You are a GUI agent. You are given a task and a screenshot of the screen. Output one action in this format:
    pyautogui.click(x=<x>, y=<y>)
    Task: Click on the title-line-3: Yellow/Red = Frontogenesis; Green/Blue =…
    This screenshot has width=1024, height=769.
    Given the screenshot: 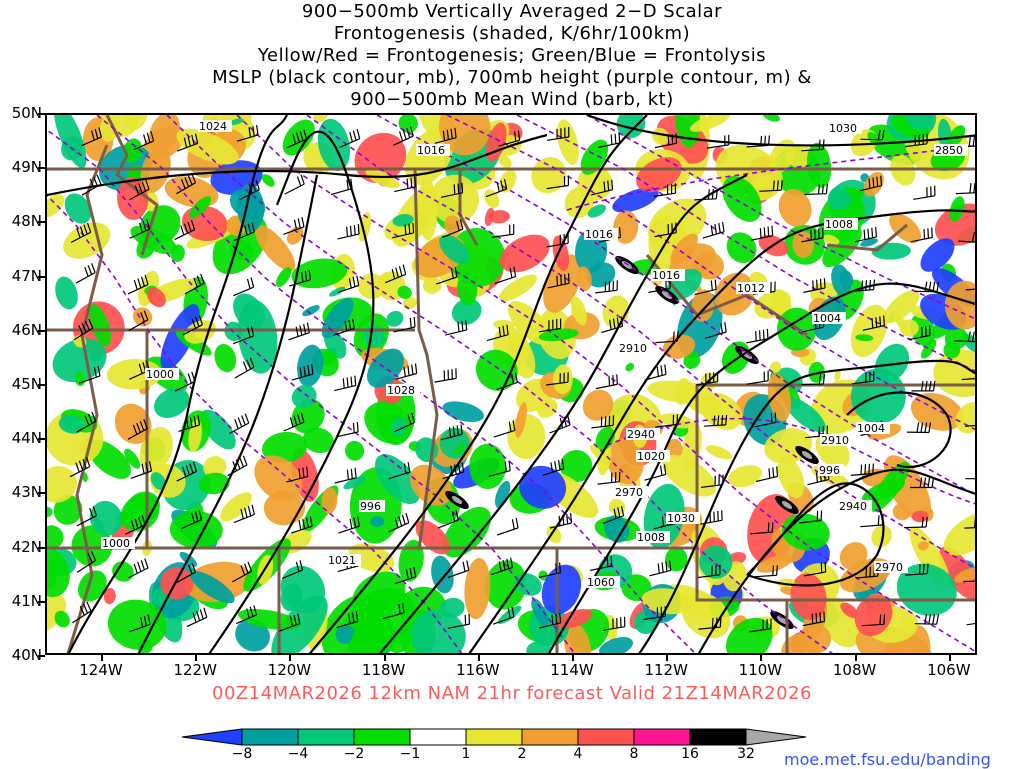 What is the action you would take?
    pyautogui.click(x=512, y=55)
    